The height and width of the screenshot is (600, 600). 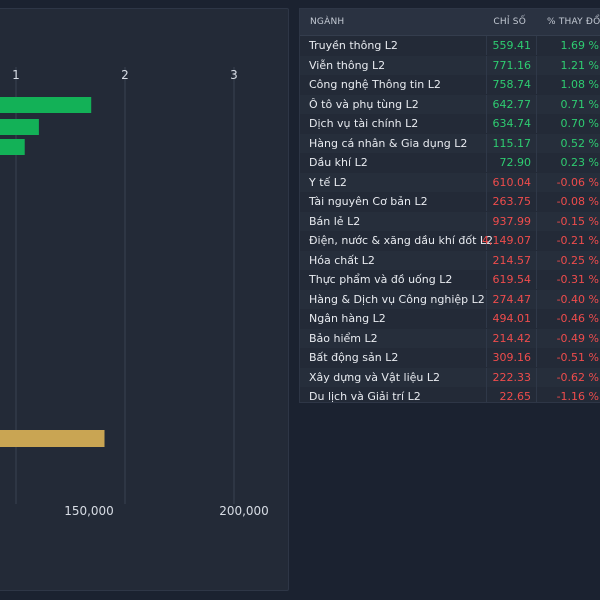 I want to click on sector-name: Truyền thông L2, so click(x=353, y=45).